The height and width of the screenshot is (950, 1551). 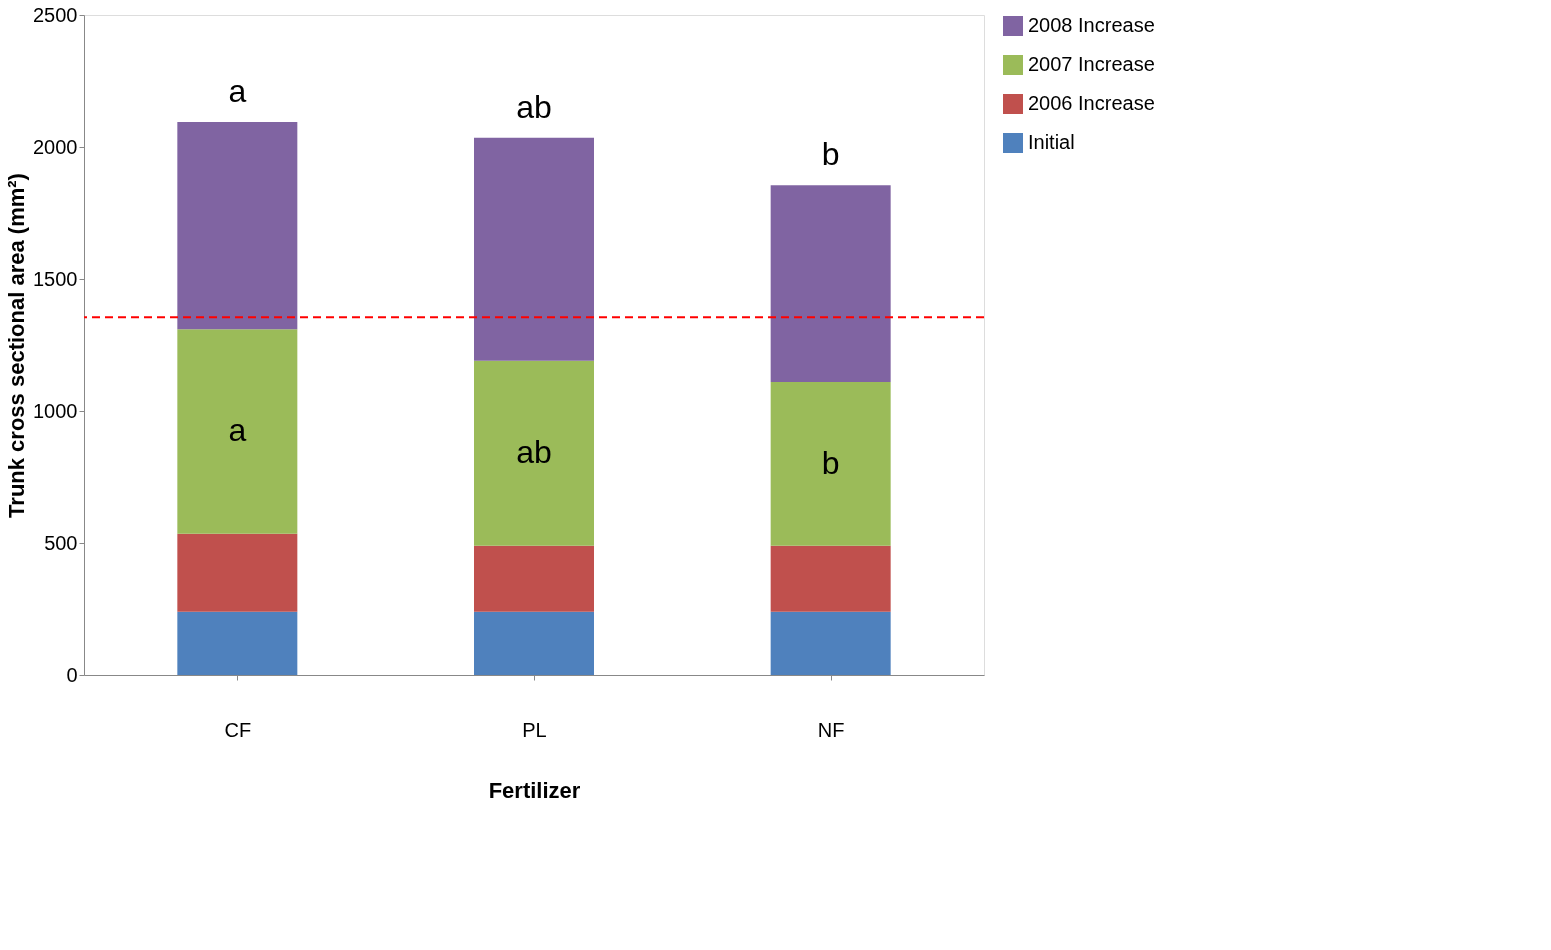 What do you see at coordinates (61, 542) in the screenshot?
I see `y-tick-label: 500` at bounding box center [61, 542].